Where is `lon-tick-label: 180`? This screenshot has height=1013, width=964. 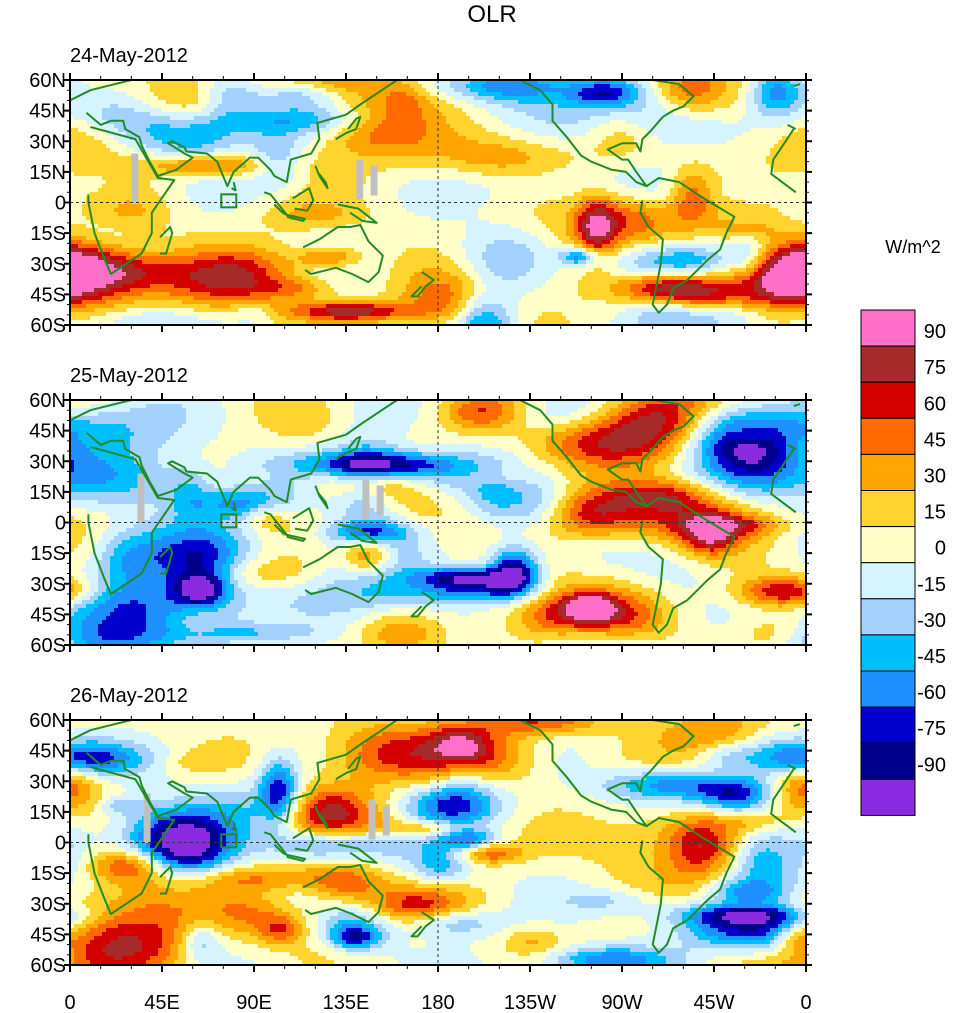 lon-tick-label: 180 is located at coordinates (437, 1002).